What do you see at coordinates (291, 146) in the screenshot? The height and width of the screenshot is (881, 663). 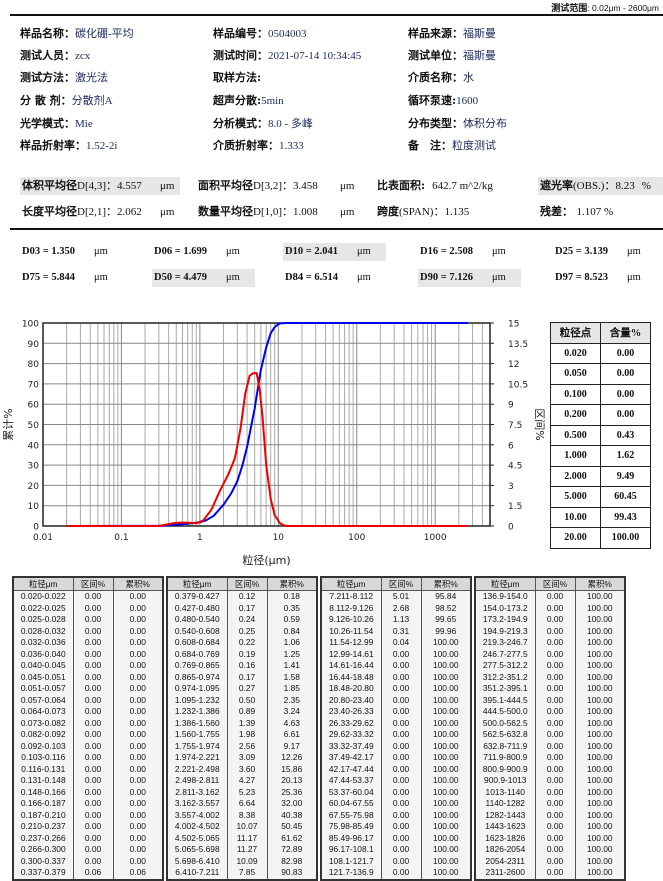 I see `info-value: 1.333` at bounding box center [291, 146].